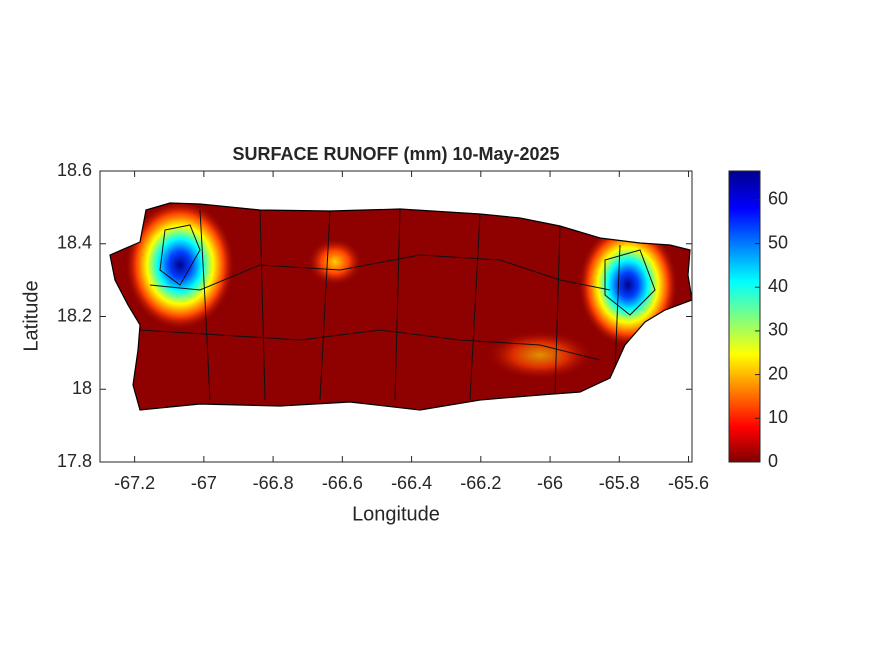  I want to click on colorbar-tick-label: 0, so click(773, 461).